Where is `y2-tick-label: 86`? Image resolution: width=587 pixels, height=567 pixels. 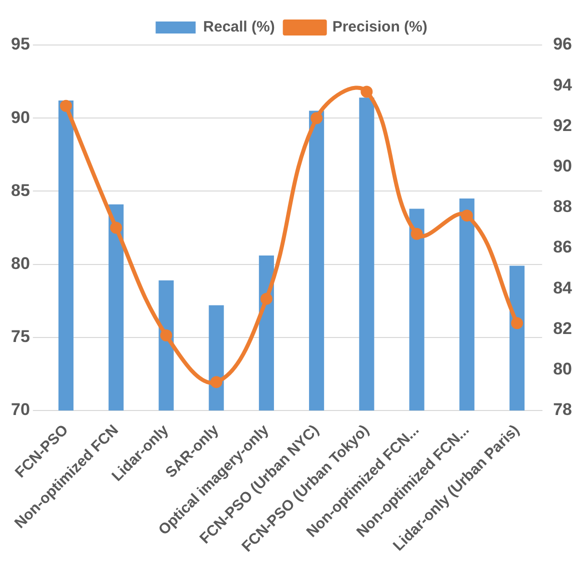
y2-tick-label: 86 is located at coordinates (562, 247).